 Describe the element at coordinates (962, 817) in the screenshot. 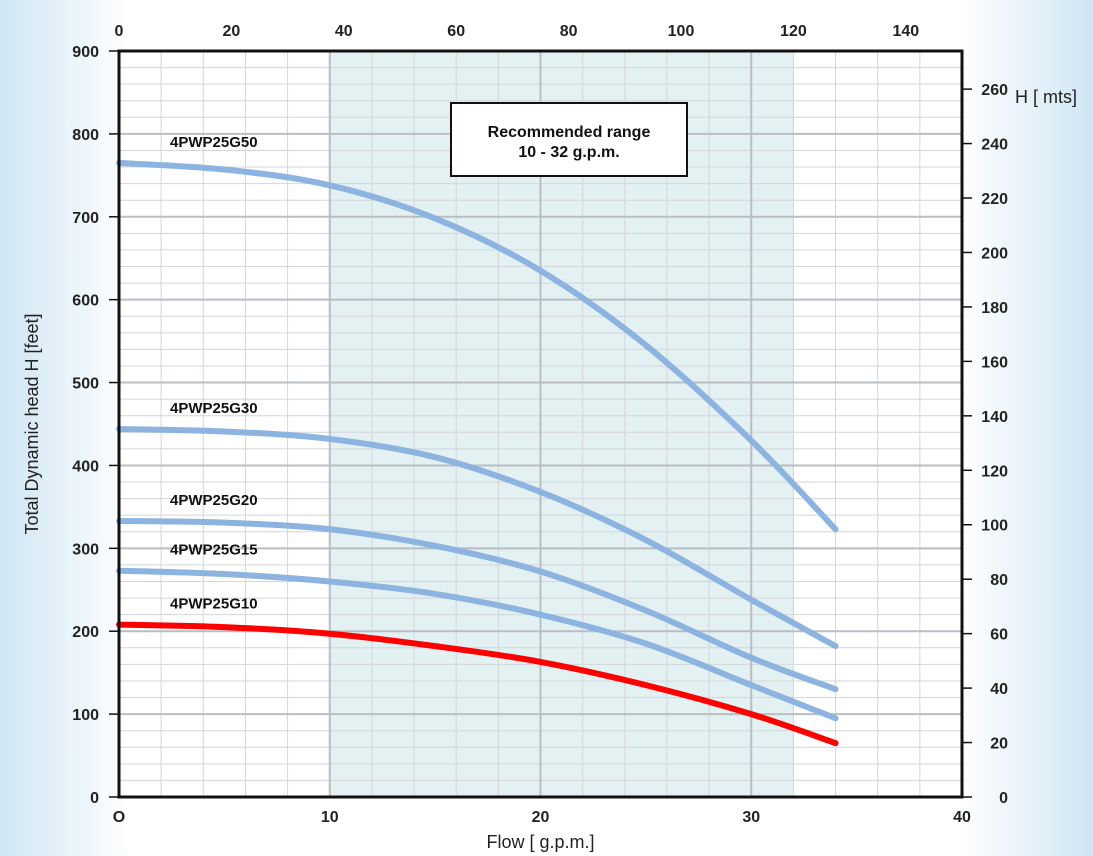

I see `x-tick-label: 40` at that location.